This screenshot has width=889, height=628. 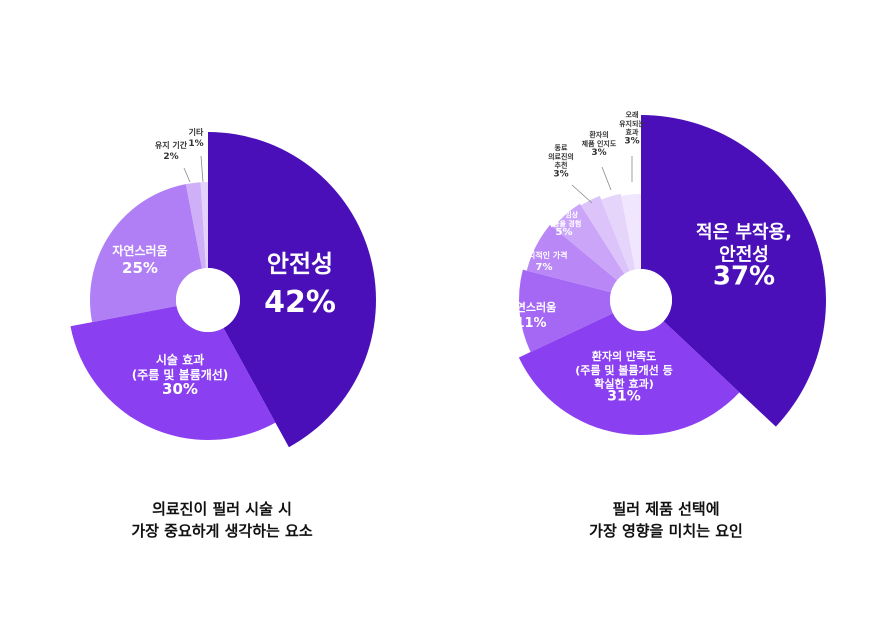 What do you see at coordinates (530, 323) in the screenshot?
I see `slice-value-label: 11%` at bounding box center [530, 323].